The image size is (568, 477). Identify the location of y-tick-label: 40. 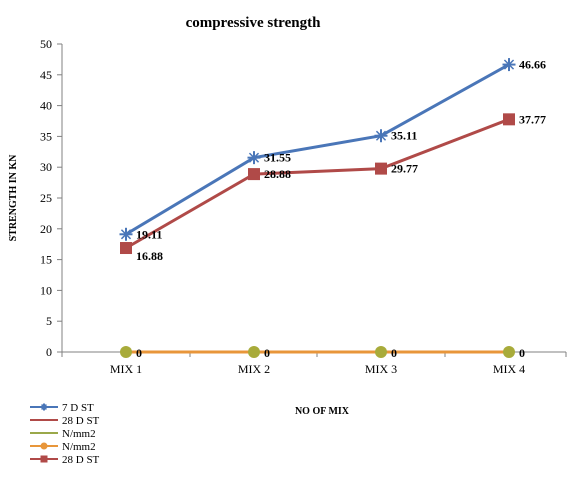
(46, 106).